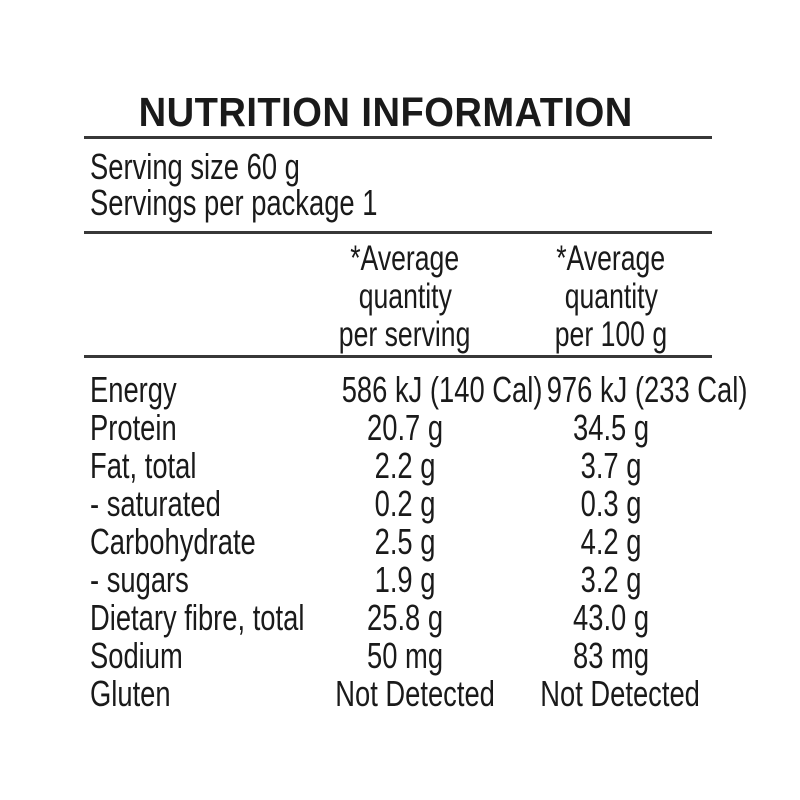  What do you see at coordinates (405, 296) in the screenshot?
I see `column-header-per-serving: *Average quantity per serving` at bounding box center [405, 296].